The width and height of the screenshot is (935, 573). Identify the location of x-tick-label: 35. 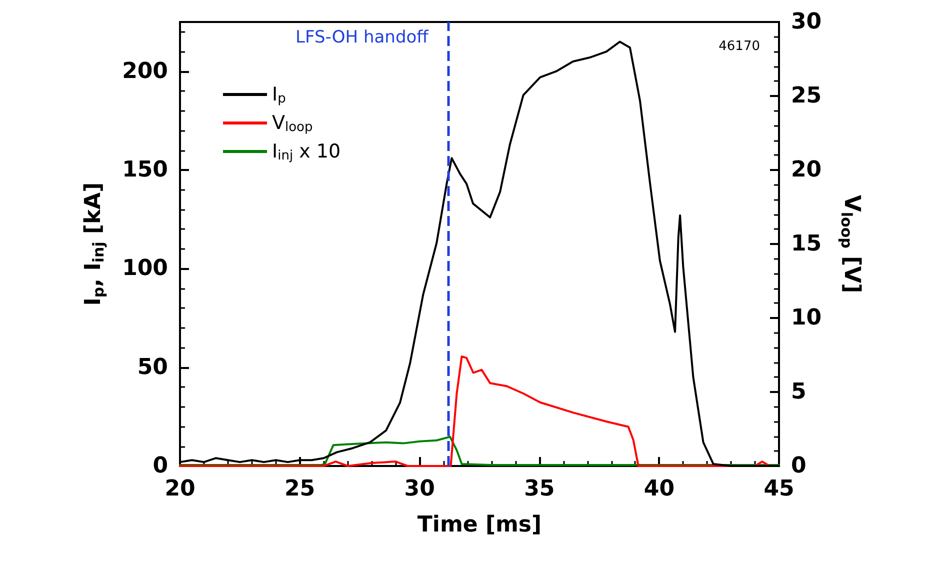
(539, 489).